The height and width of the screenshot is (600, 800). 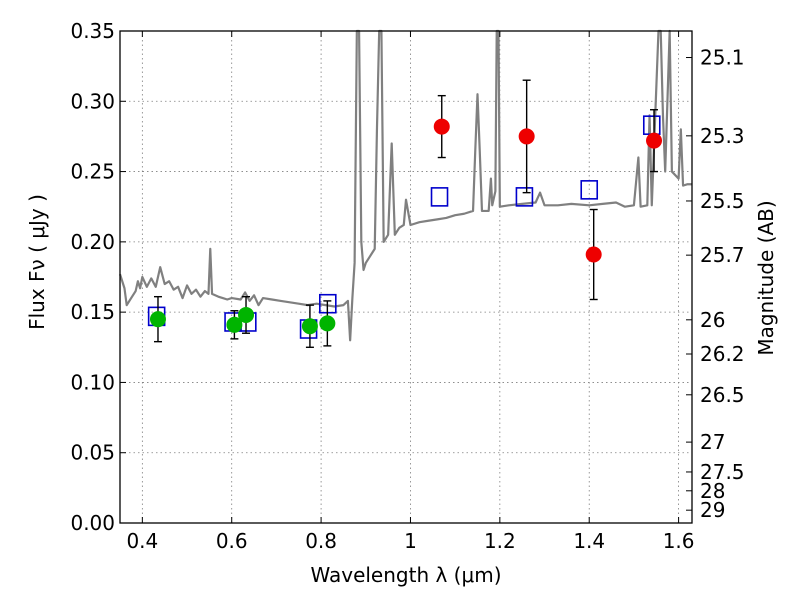 I want to click on right-axis-label: Magnitude (AB), so click(x=766, y=277).